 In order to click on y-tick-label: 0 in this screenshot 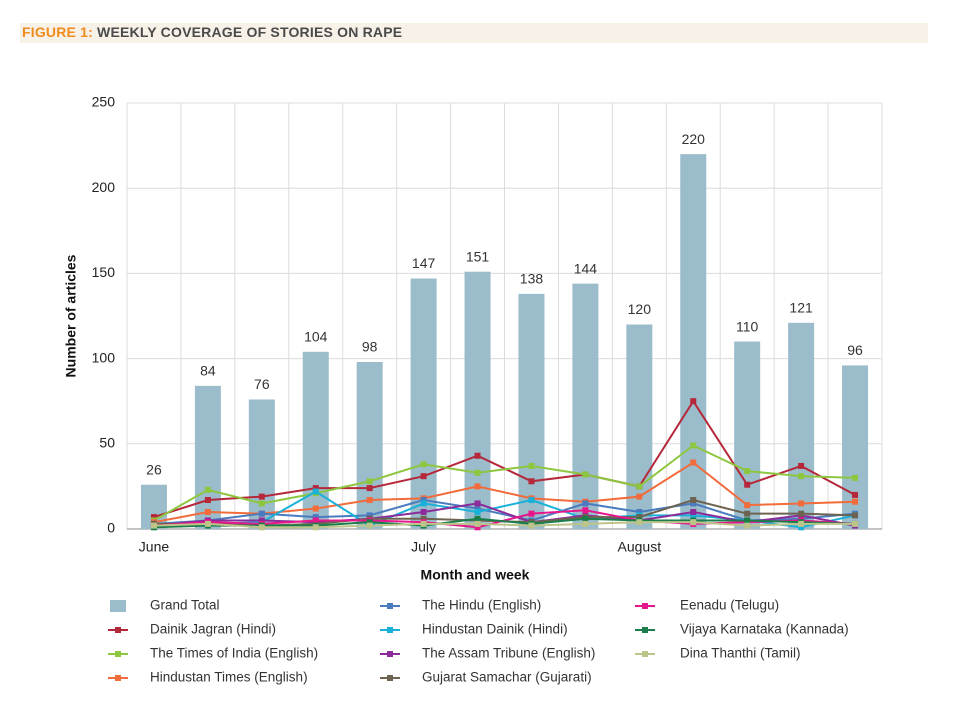, I will do `click(111, 528)`.